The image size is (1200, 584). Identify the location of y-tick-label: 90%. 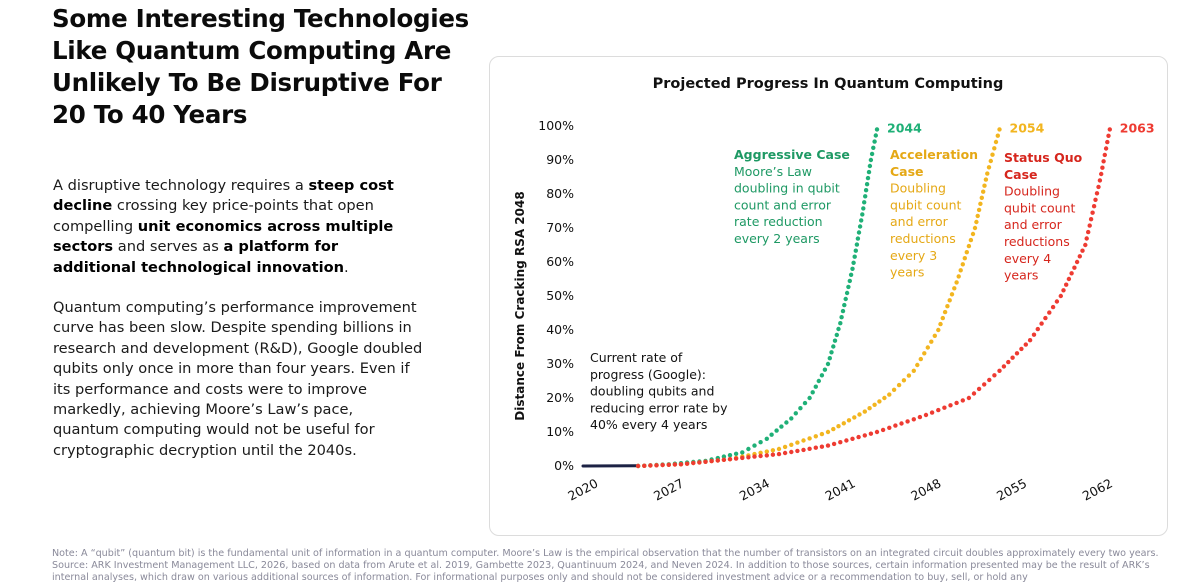
(560, 159).